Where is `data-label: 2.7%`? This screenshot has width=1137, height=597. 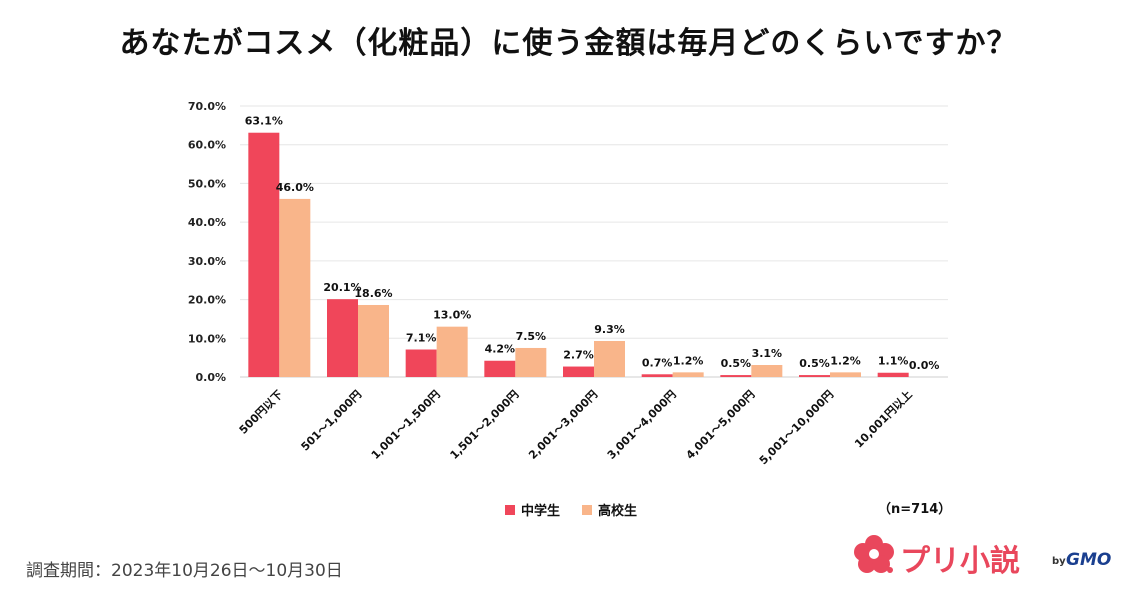
data-label: 2.7% is located at coordinates (578, 355).